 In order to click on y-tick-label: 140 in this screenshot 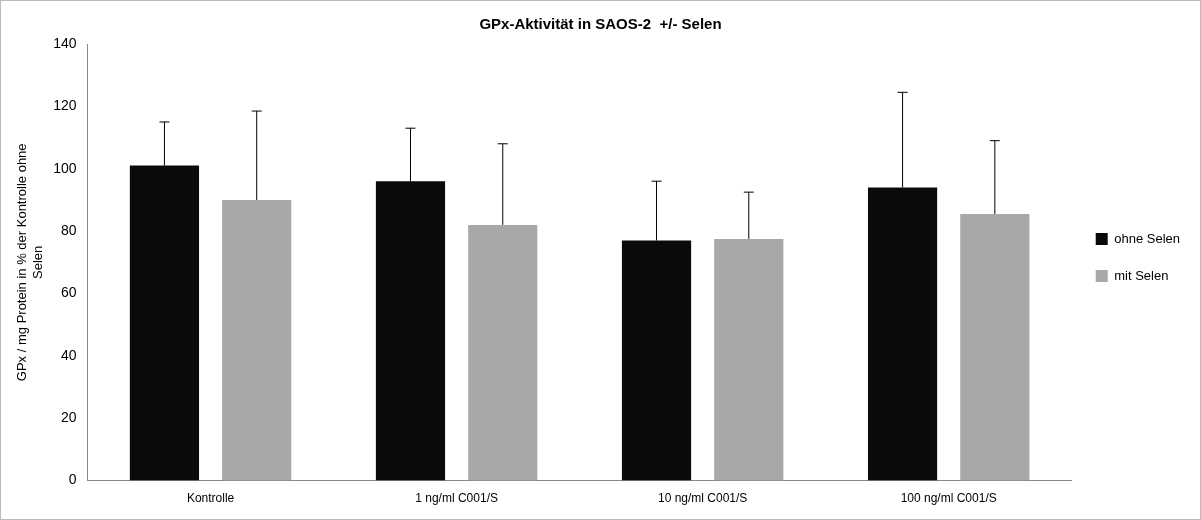, I will do `click(65, 42)`.